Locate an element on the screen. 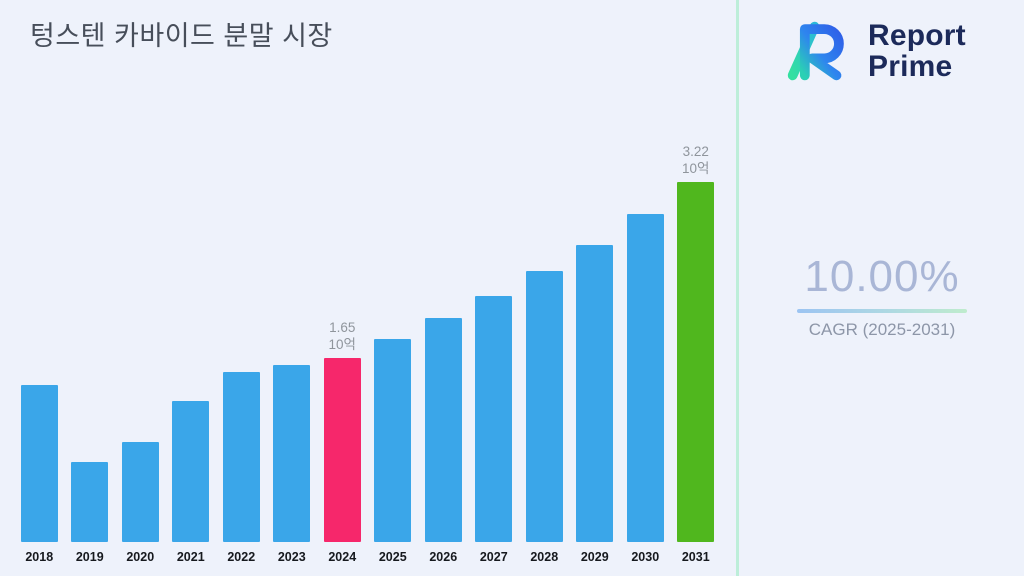 The width and height of the screenshot is (1024, 576). bar-column-2031: 3.22 10억 2031 is located at coordinates (696, 354).